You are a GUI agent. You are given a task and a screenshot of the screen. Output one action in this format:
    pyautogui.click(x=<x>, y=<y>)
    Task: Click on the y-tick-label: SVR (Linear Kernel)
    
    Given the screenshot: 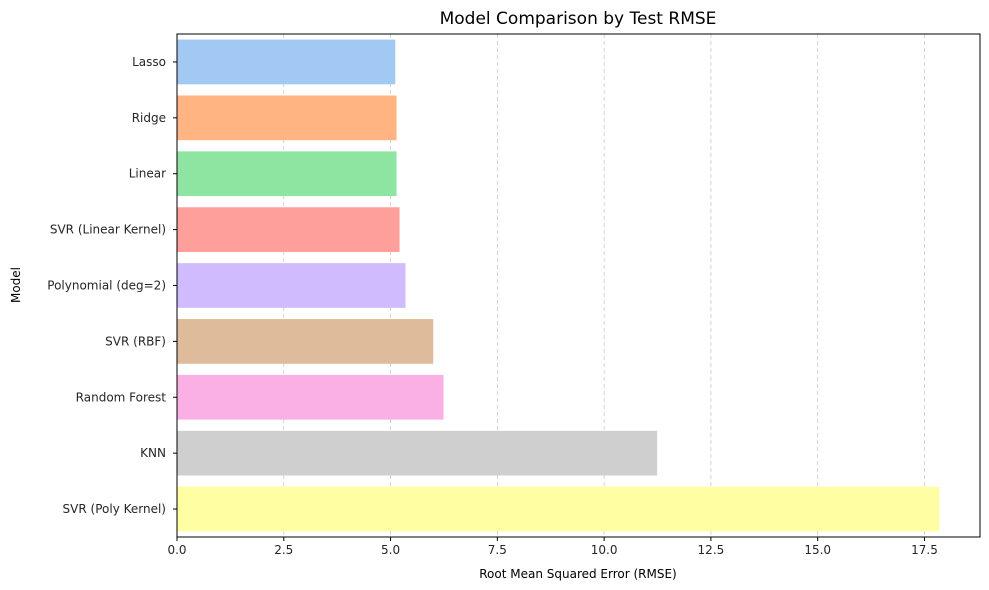 What is the action you would take?
    pyautogui.click(x=108, y=230)
    